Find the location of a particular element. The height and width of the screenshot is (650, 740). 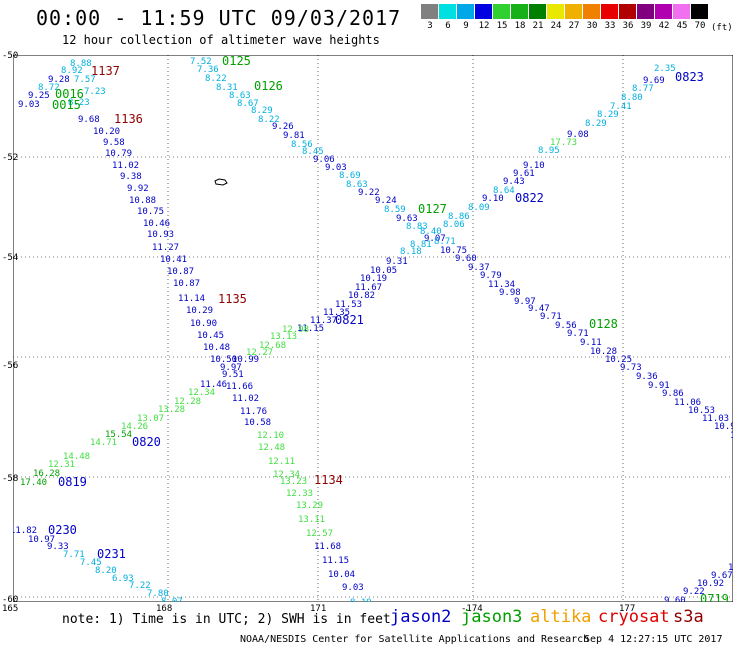

wave-height-label: 9.28 is located at coordinates (59, 80).